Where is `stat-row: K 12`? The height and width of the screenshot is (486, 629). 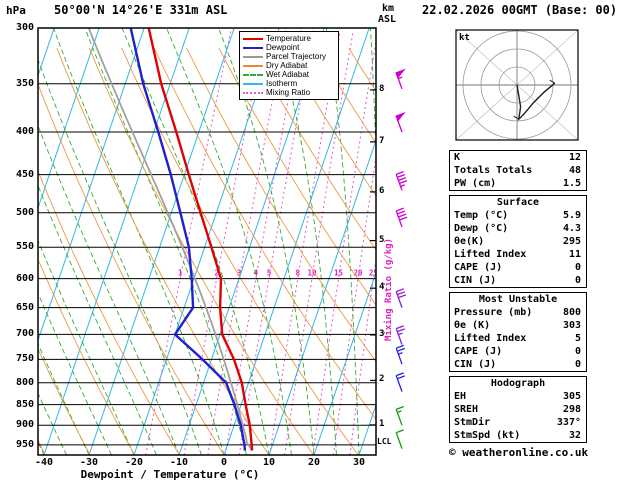 stat-row: K 12 is located at coordinates (518, 157).